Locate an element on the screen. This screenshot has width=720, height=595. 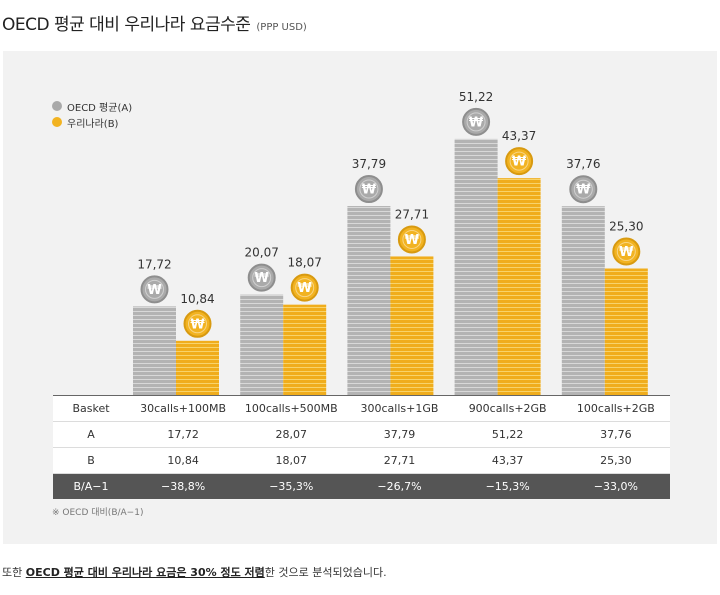
data-label-korea: 25,30 is located at coordinates (626, 227).